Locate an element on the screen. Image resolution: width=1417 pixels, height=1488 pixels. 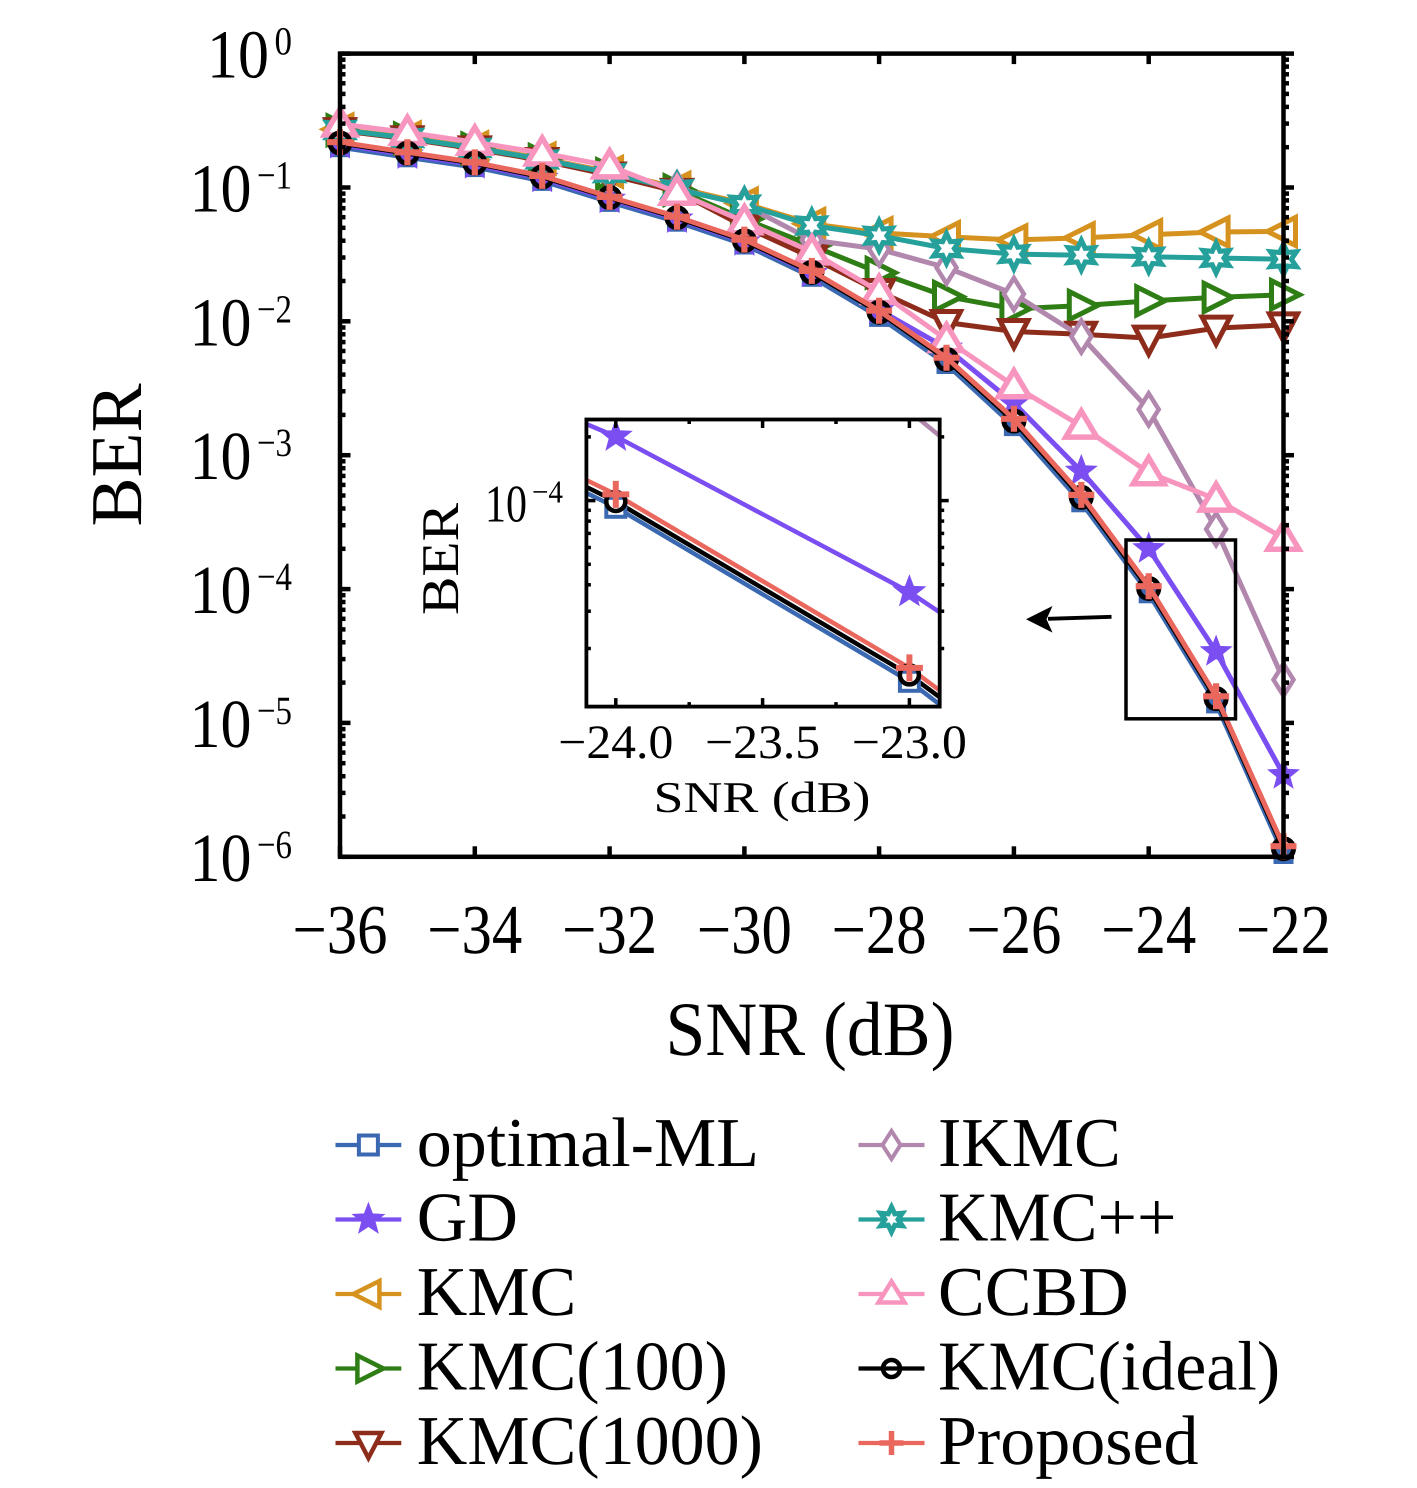
svg-text: KMC(1000) is located at coordinates (590, 1441).